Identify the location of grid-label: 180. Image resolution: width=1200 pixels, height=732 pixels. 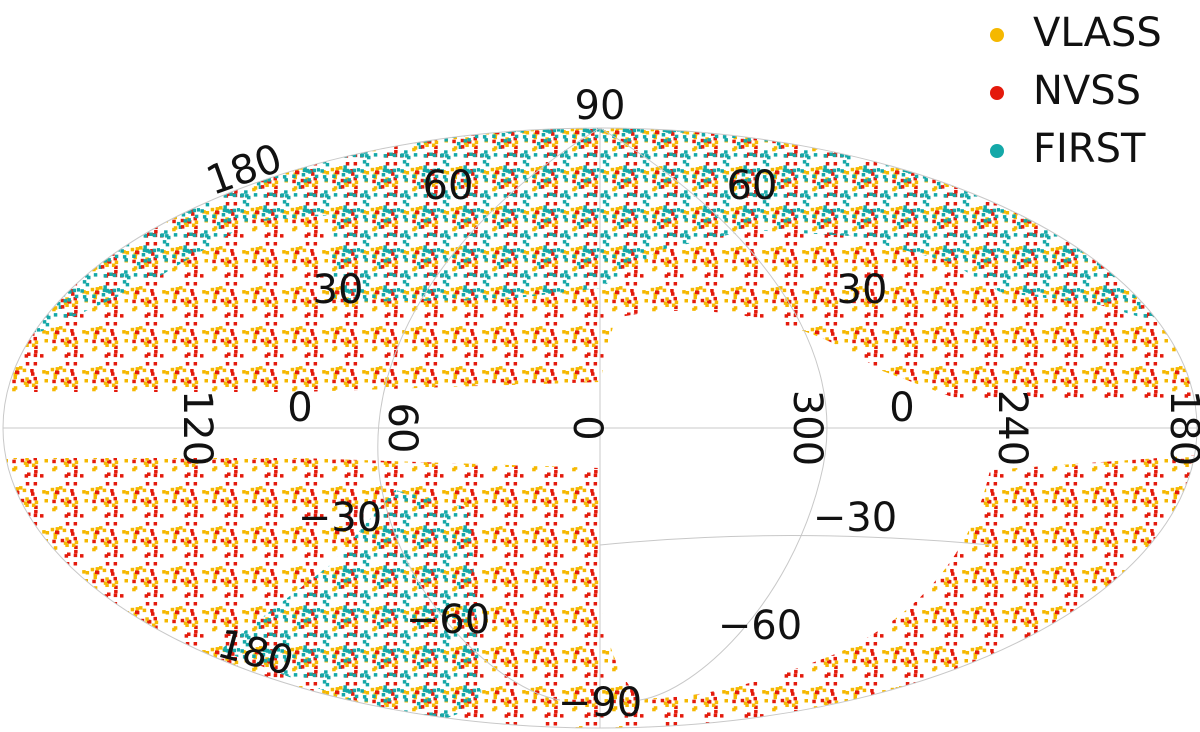
(1180, 428).